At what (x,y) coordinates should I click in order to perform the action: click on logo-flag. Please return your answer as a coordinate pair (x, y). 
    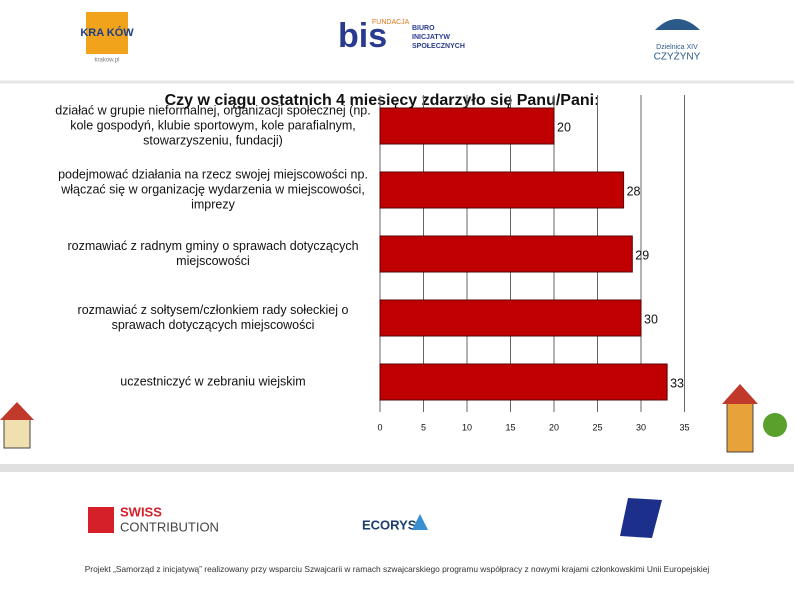
    Looking at the image, I should click on (101, 520).